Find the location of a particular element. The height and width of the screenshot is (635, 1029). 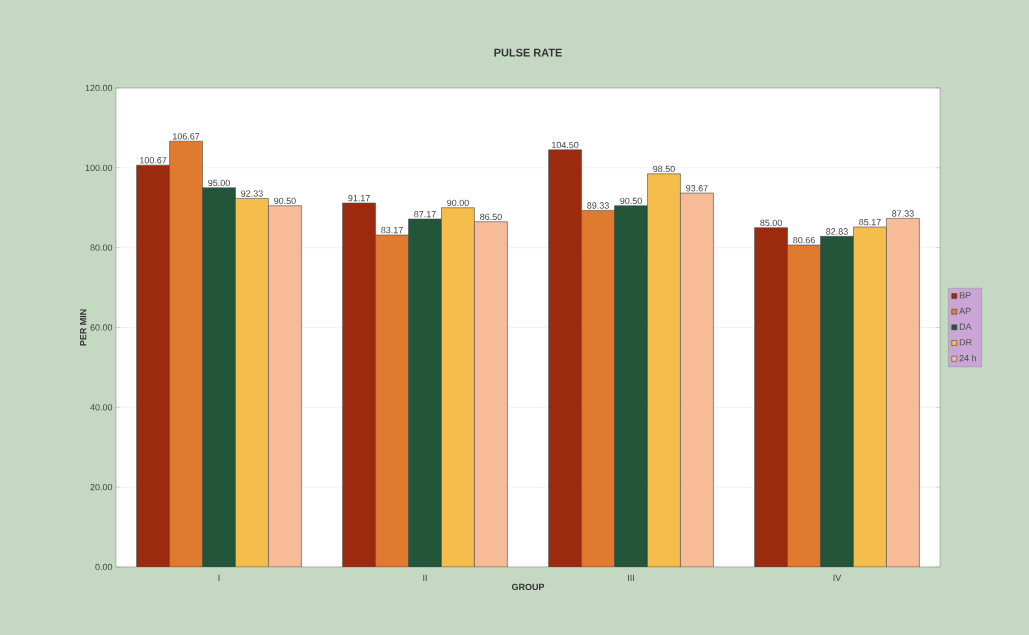

legend-label: 24 h is located at coordinates (967, 358).